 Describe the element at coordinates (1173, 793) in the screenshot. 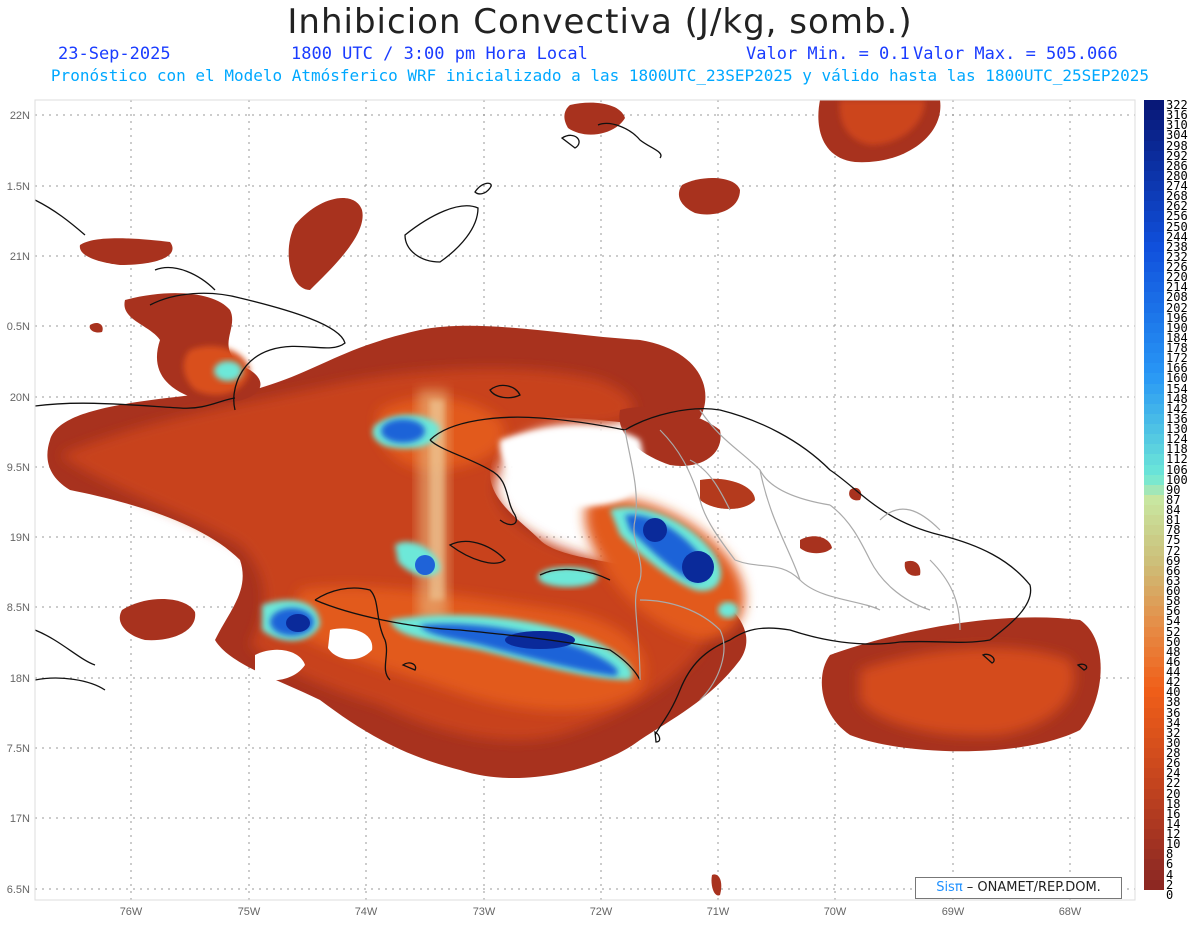

I see `colorbar-label: 20` at that location.